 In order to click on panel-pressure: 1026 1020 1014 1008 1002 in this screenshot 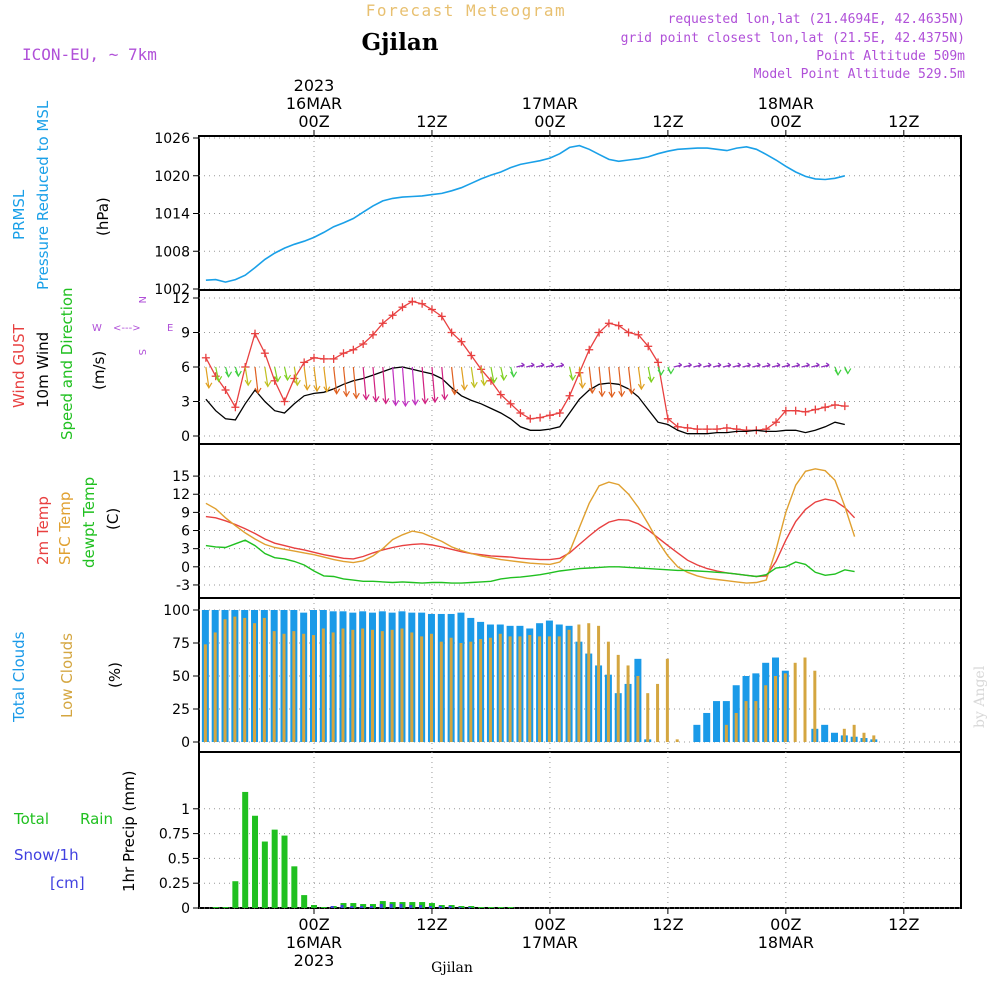, I will do `click(558, 214)`.